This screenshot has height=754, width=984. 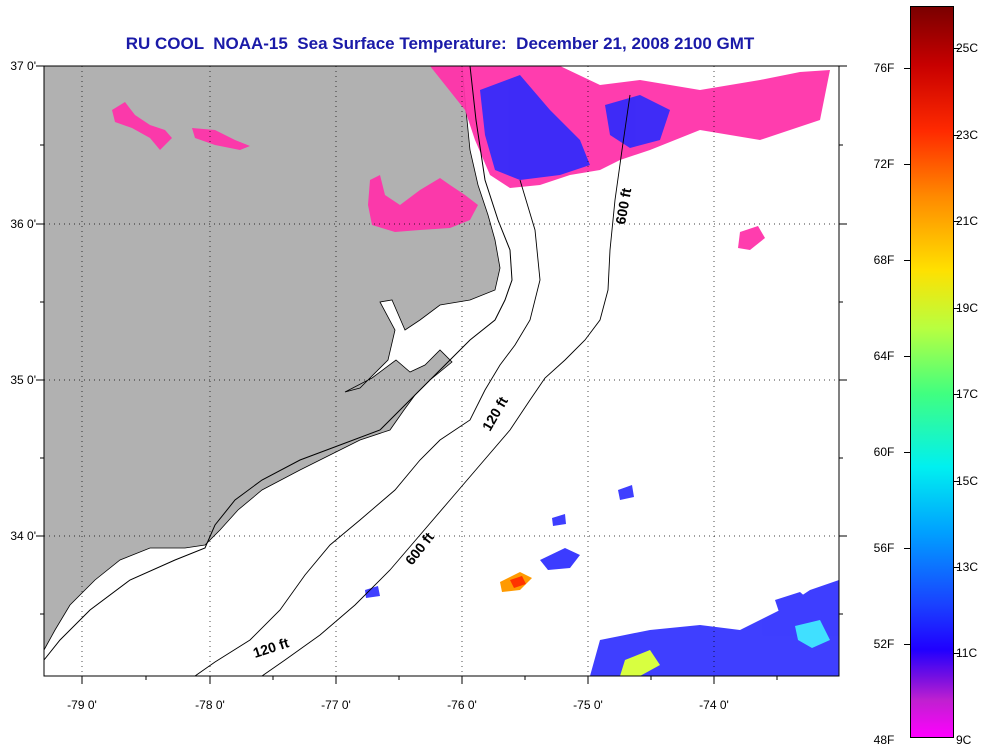 I want to click on lon-label-76: -76 0', so click(x=462, y=705).